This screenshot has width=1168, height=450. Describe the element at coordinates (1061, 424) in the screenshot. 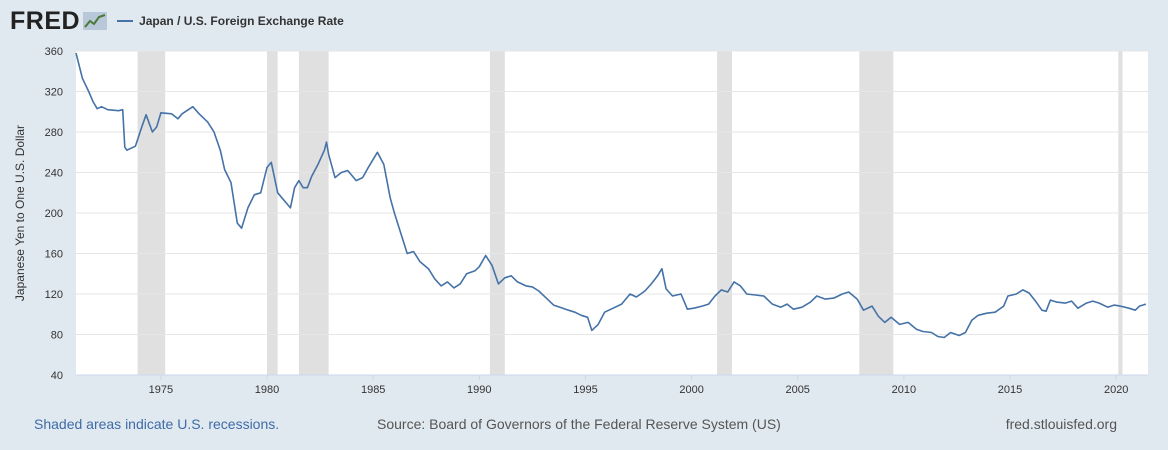

I see `fred-site-link: fred.stlouisfed.org` at that location.